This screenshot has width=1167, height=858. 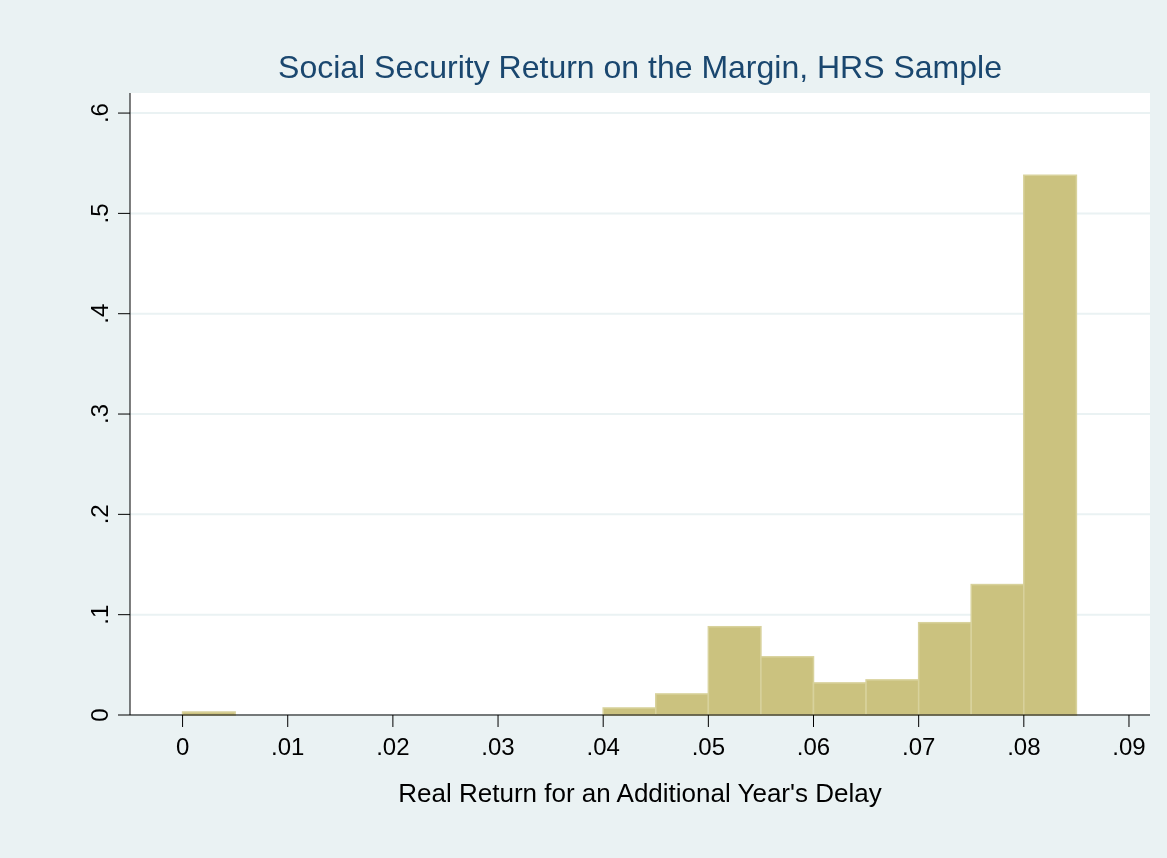 I want to click on y-tick-label: .1, so click(x=99, y=614).